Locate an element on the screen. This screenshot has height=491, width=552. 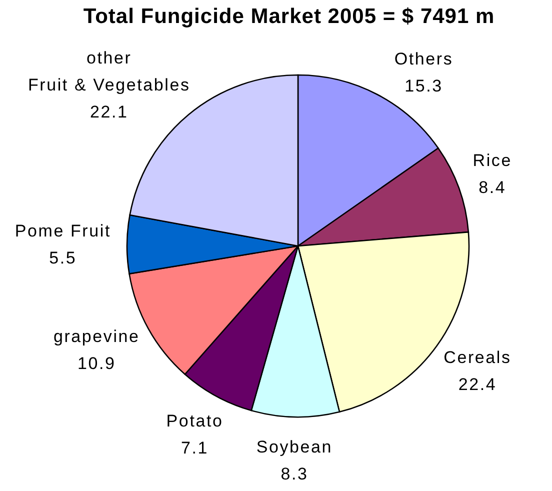
data-label: 8.3 is located at coordinates (294, 474).